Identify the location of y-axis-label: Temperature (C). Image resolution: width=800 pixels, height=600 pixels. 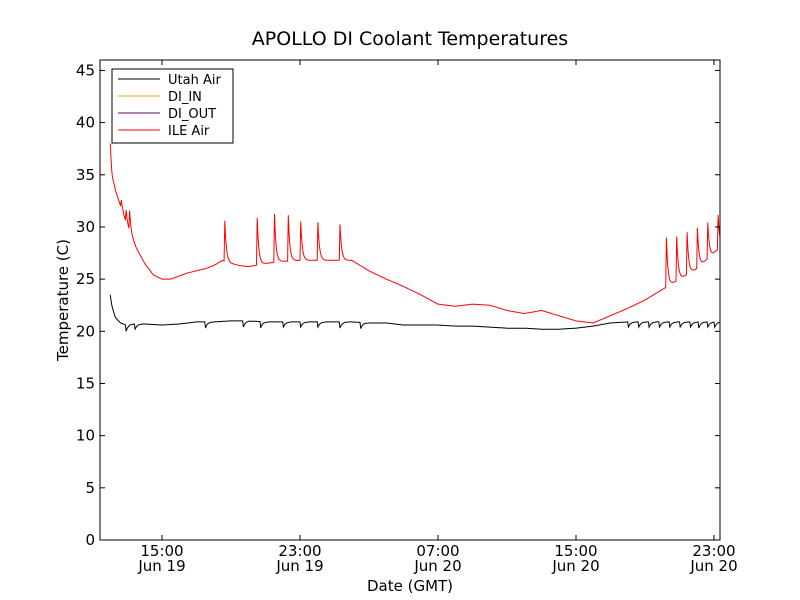
(63, 300).